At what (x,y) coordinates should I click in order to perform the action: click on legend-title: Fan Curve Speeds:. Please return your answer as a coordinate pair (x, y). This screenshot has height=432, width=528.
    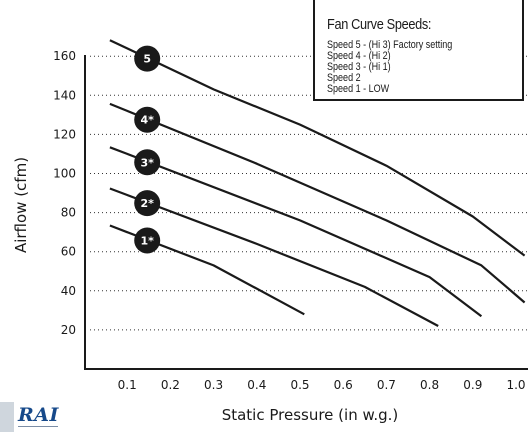
    Looking at the image, I should click on (379, 24).